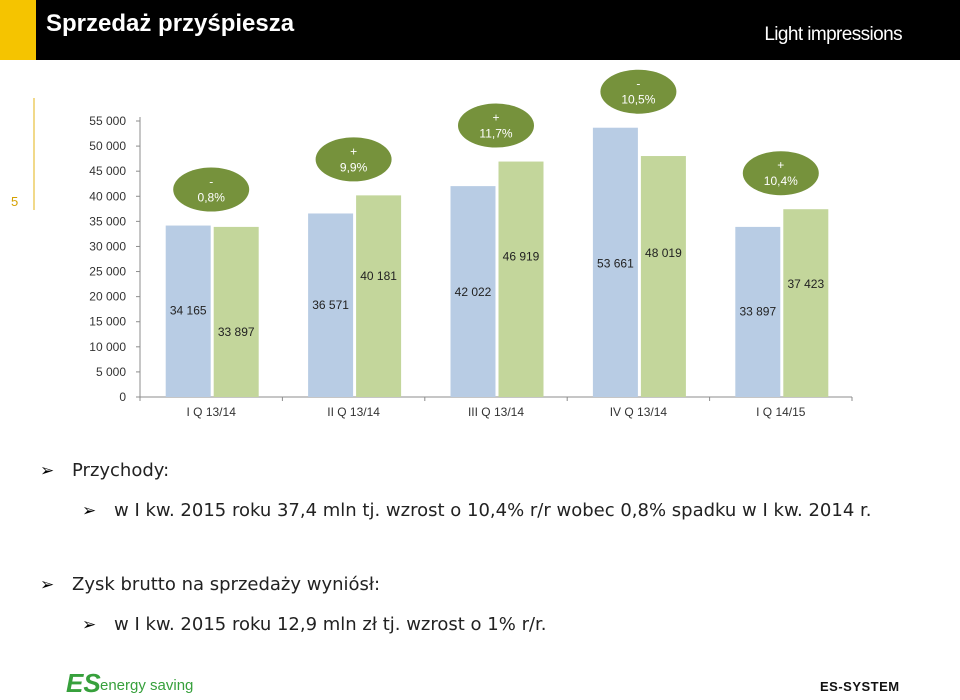  Describe the element at coordinates (781, 412) in the screenshot. I see `x-category-label: I Q 14/15` at that location.